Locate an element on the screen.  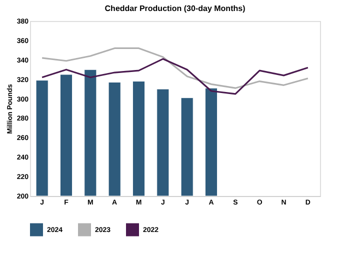
chart-title: Cheddar Production (30-day Months) is located at coordinates (175, 8).